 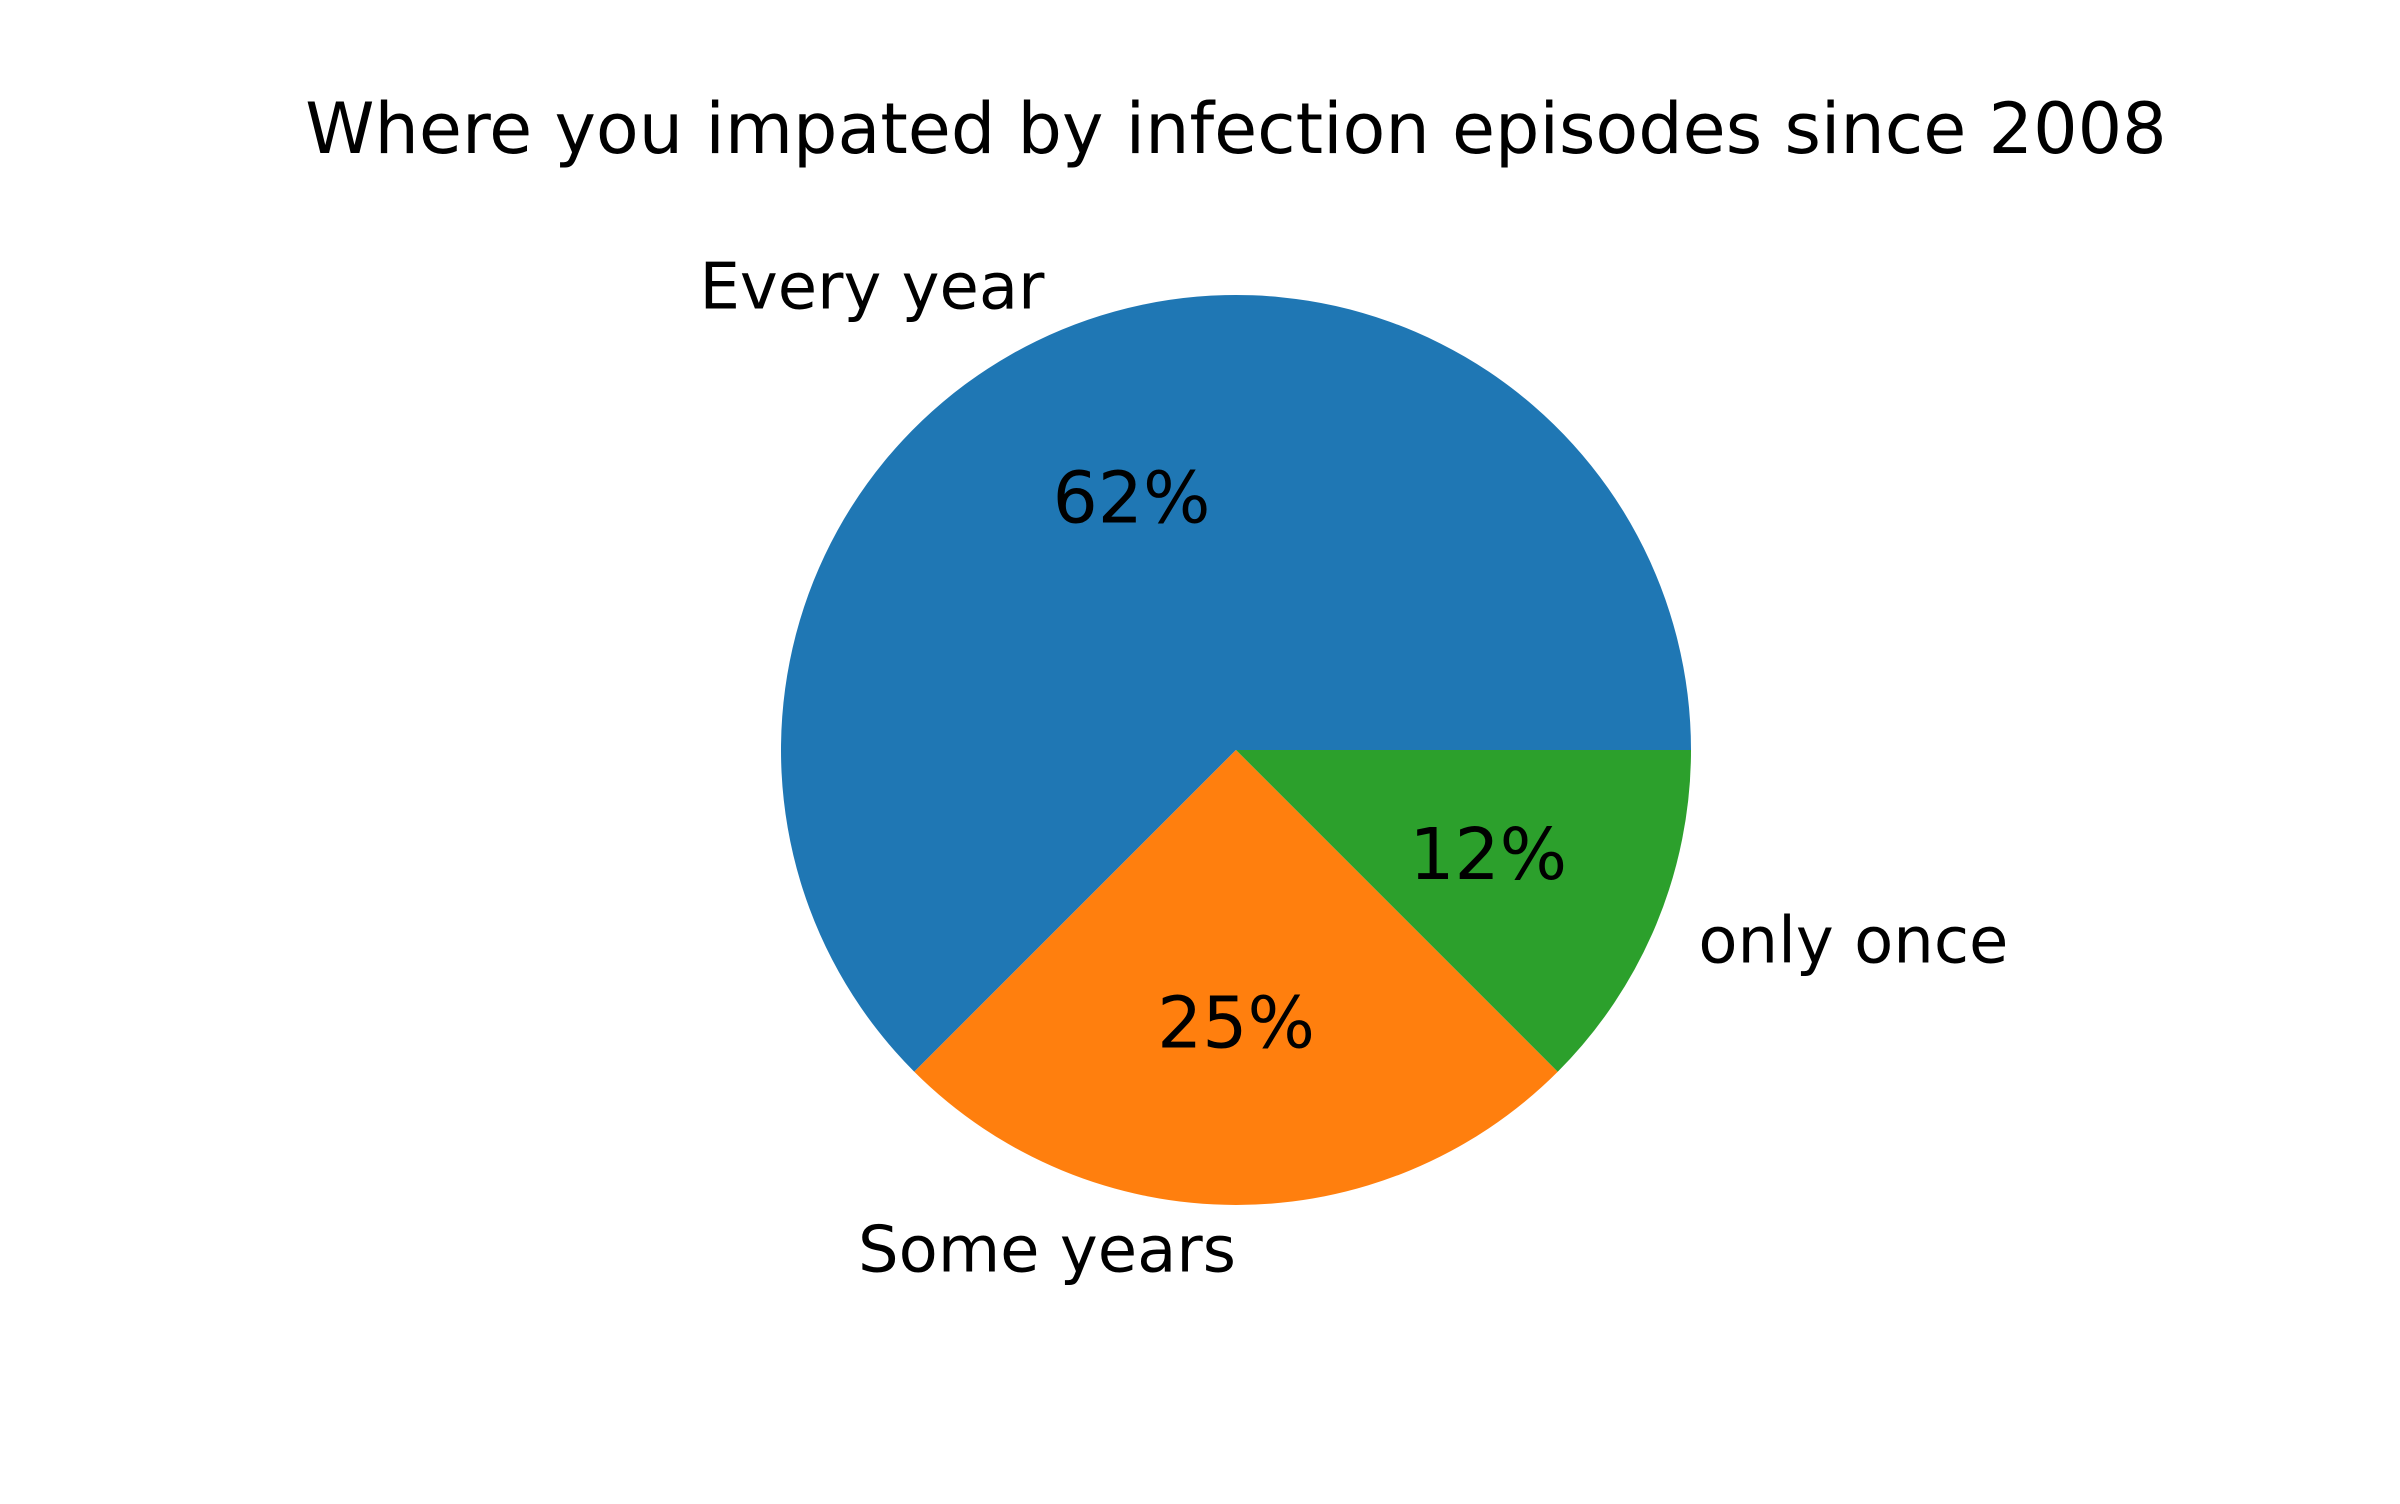 What do you see at coordinates (1047, 1251) in the screenshot?
I see `category-label-some-years: Some years` at bounding box center [1047, 1251].